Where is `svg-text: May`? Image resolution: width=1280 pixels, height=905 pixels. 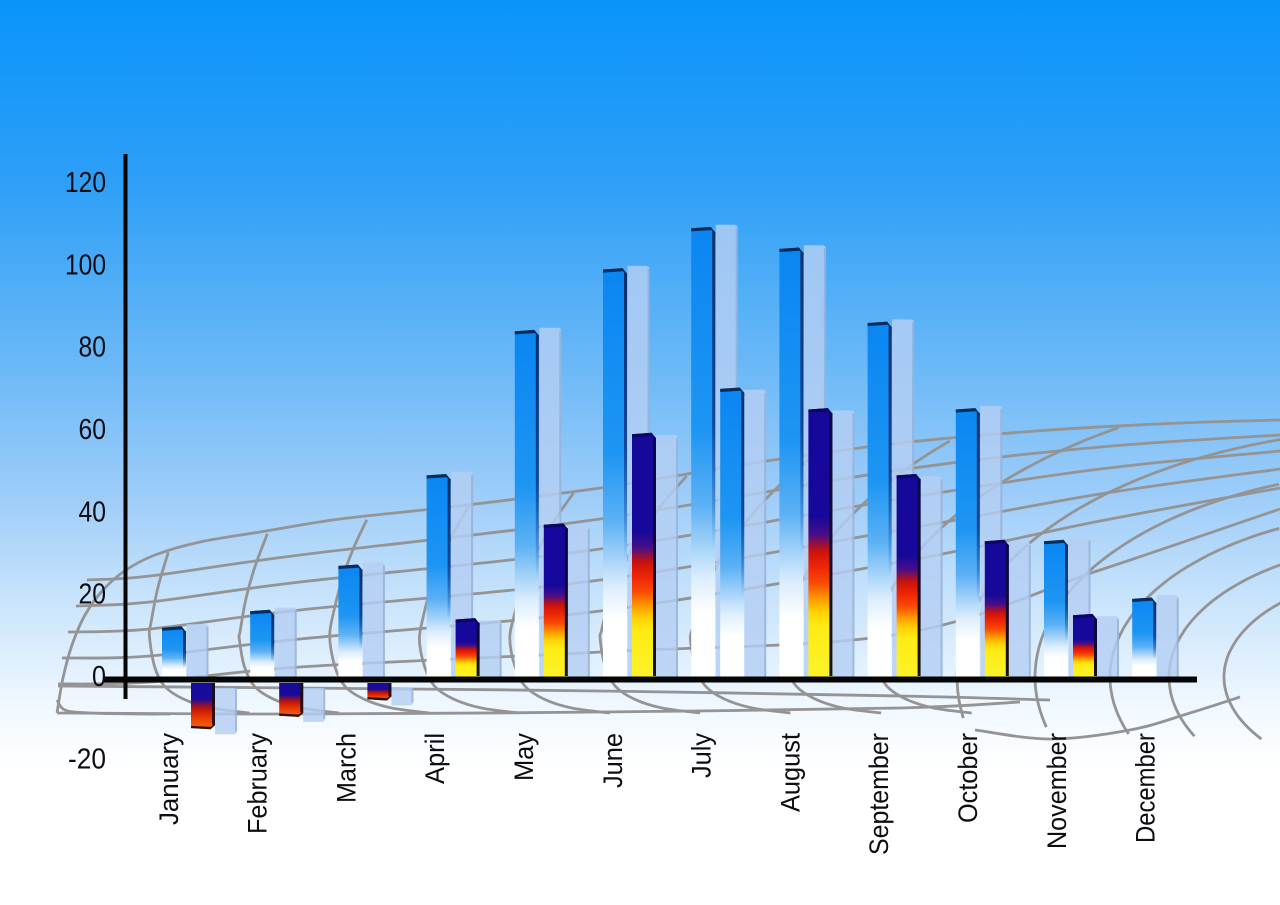
svg-text: May is located at coordinates (524, 756).